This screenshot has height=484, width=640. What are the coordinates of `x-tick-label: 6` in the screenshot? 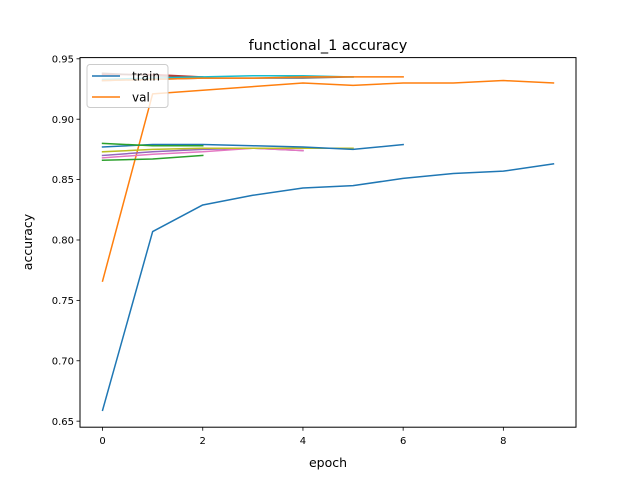 It's located at (403, 441).